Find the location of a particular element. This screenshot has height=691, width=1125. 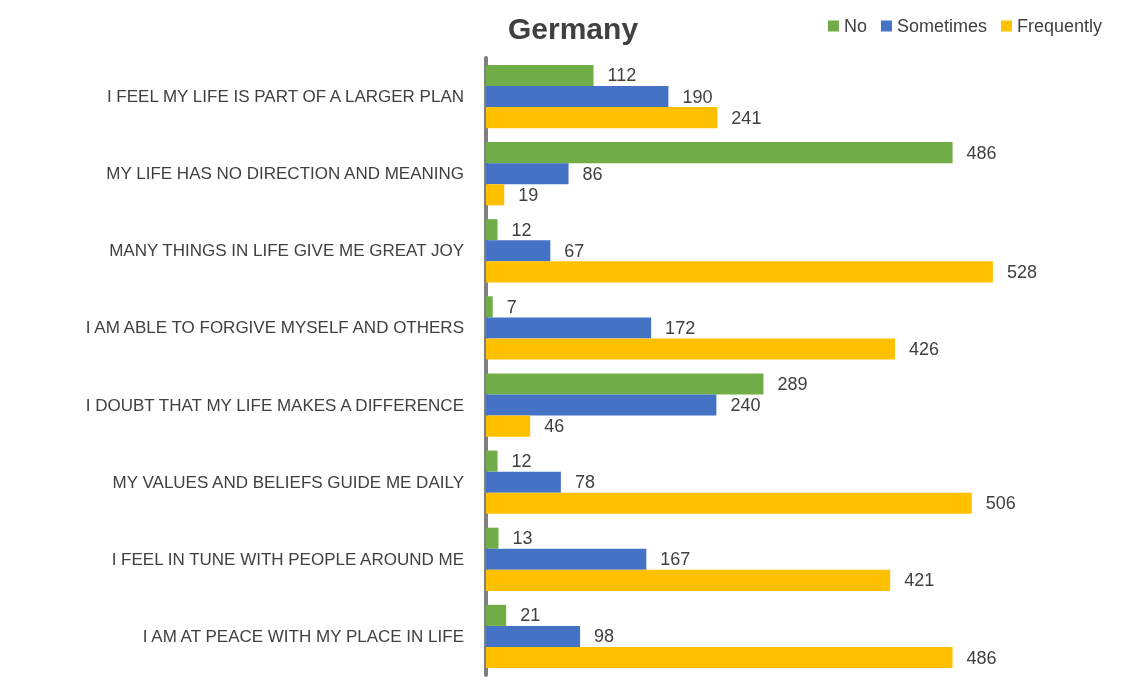

data-label: 426 is located at coordinates (924, 349).